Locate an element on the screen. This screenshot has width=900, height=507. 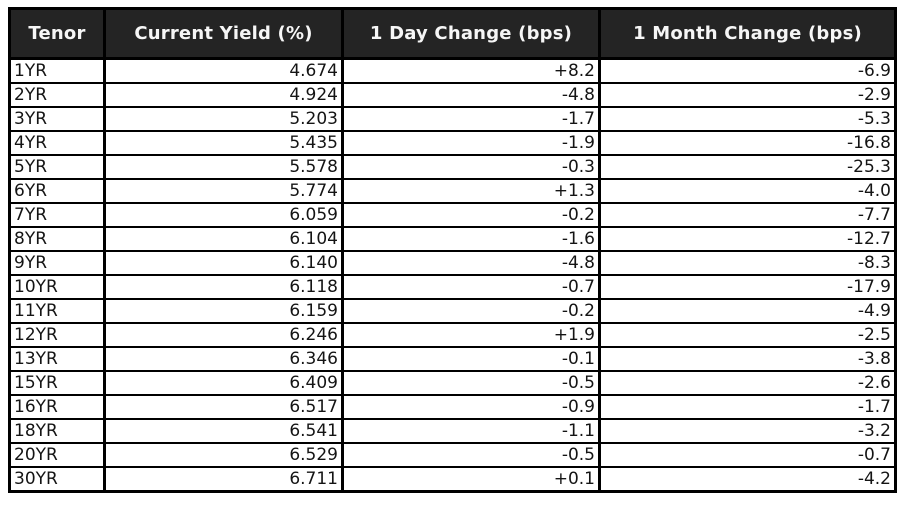
month-change-cell: -4.9 is located at coordinates (747, 311).